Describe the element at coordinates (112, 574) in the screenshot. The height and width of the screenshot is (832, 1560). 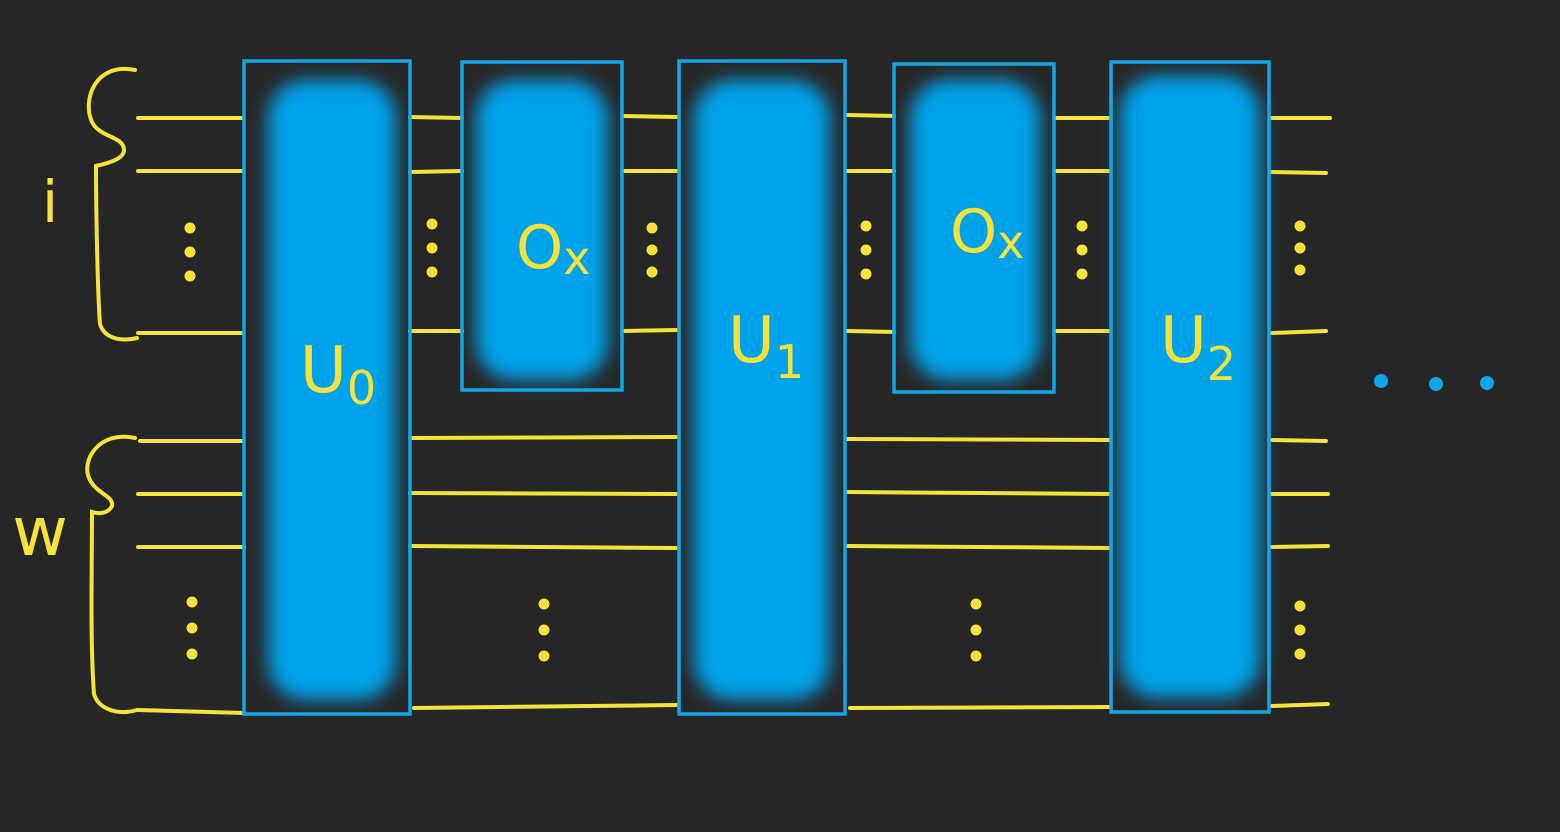
I see `bottom-register-brace` at that location.